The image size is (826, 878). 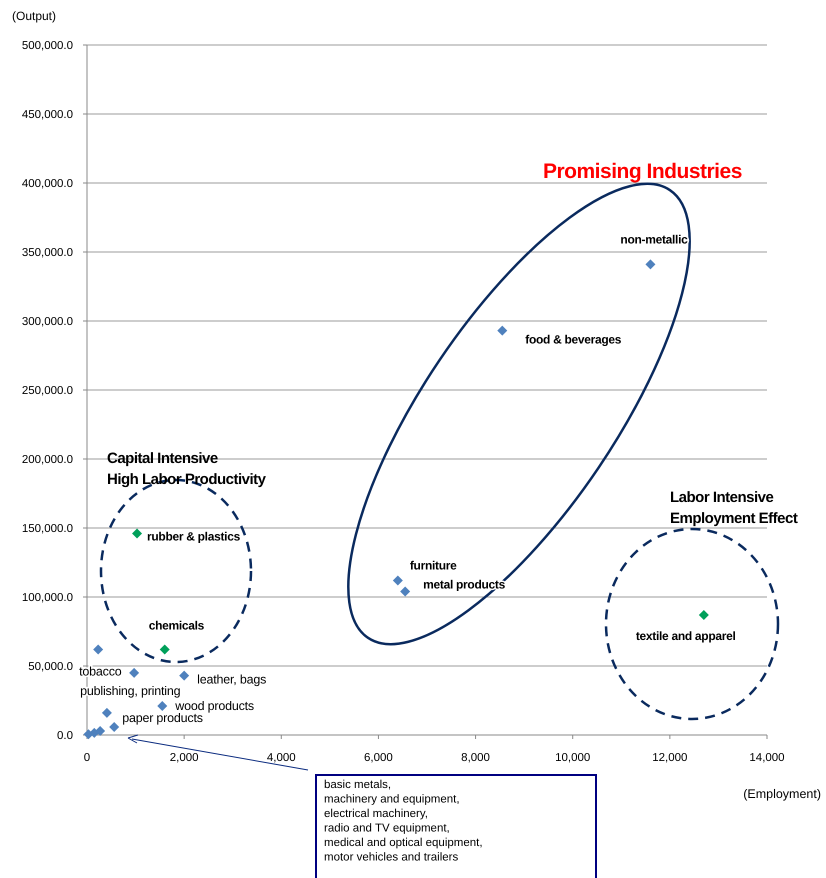 I want to click on x-tick-label: 10,000, so click(x=572, y=758).